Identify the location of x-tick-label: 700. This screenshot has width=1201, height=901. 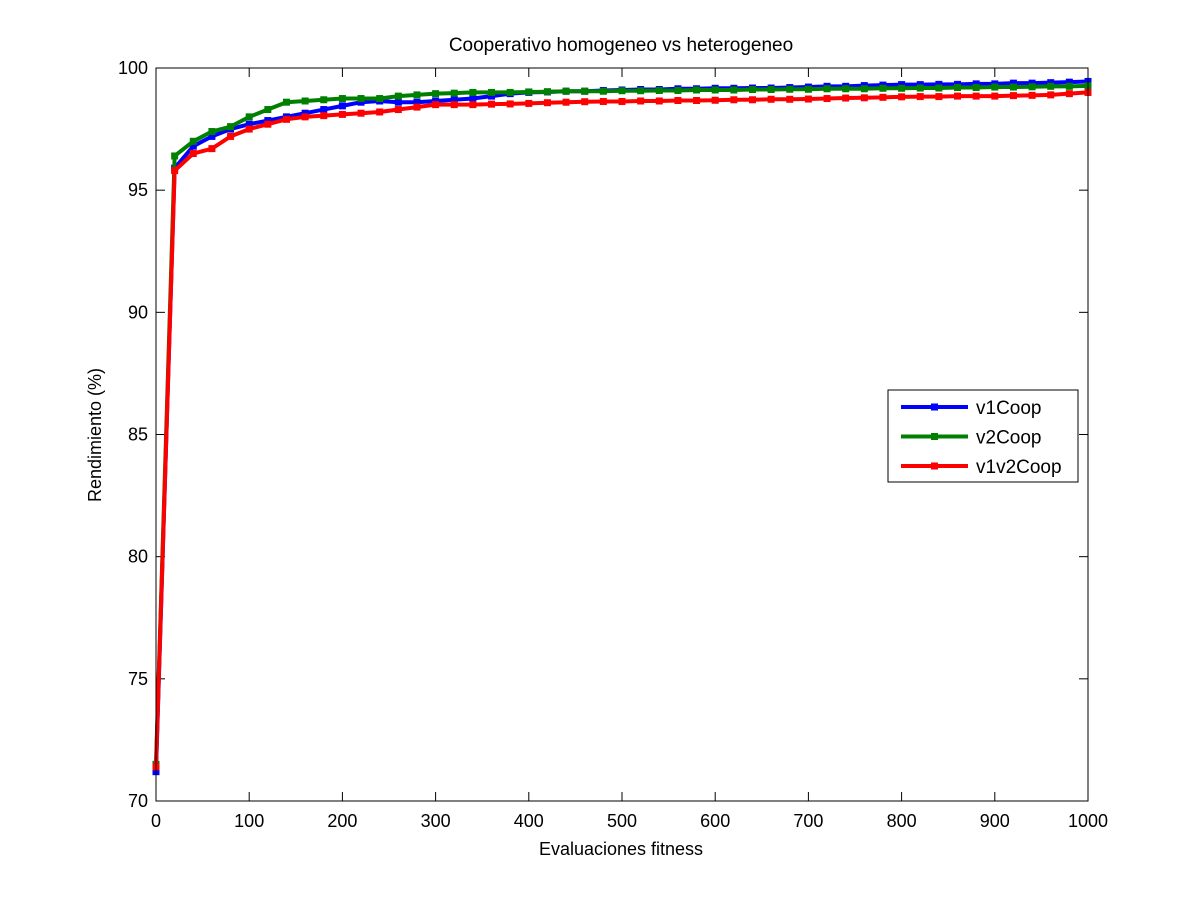
(808, 821).